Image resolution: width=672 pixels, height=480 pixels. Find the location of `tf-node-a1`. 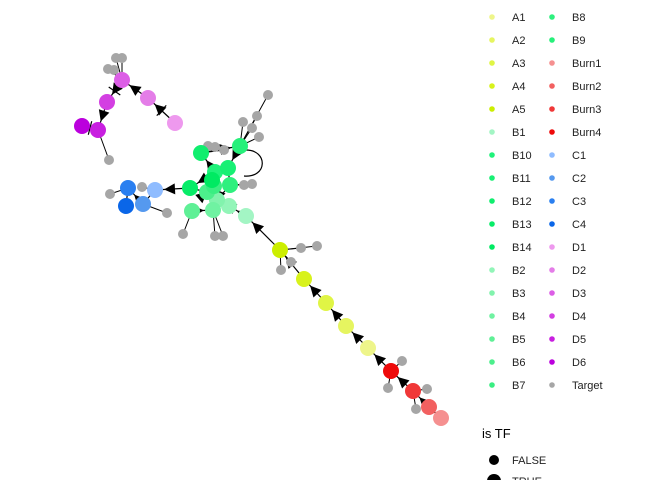

tf-node-a1 is located at coordinates (368, 348).